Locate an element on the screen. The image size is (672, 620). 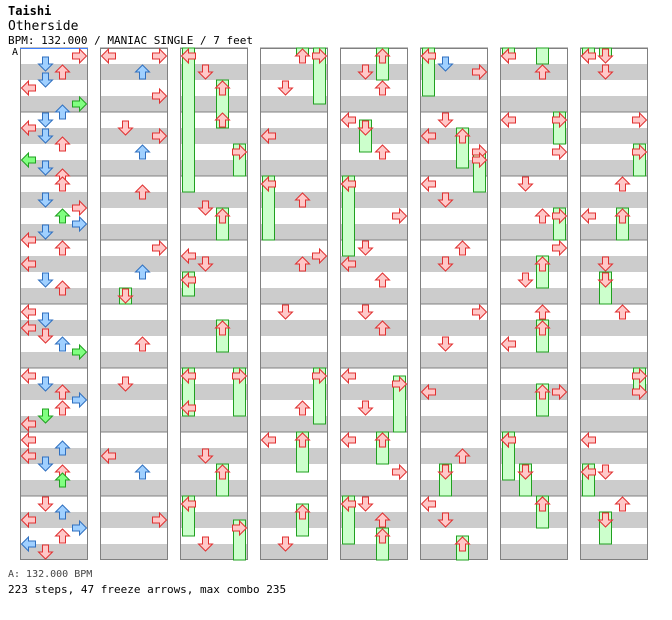
song-title: Otherside is located at coordinates (43, 26).